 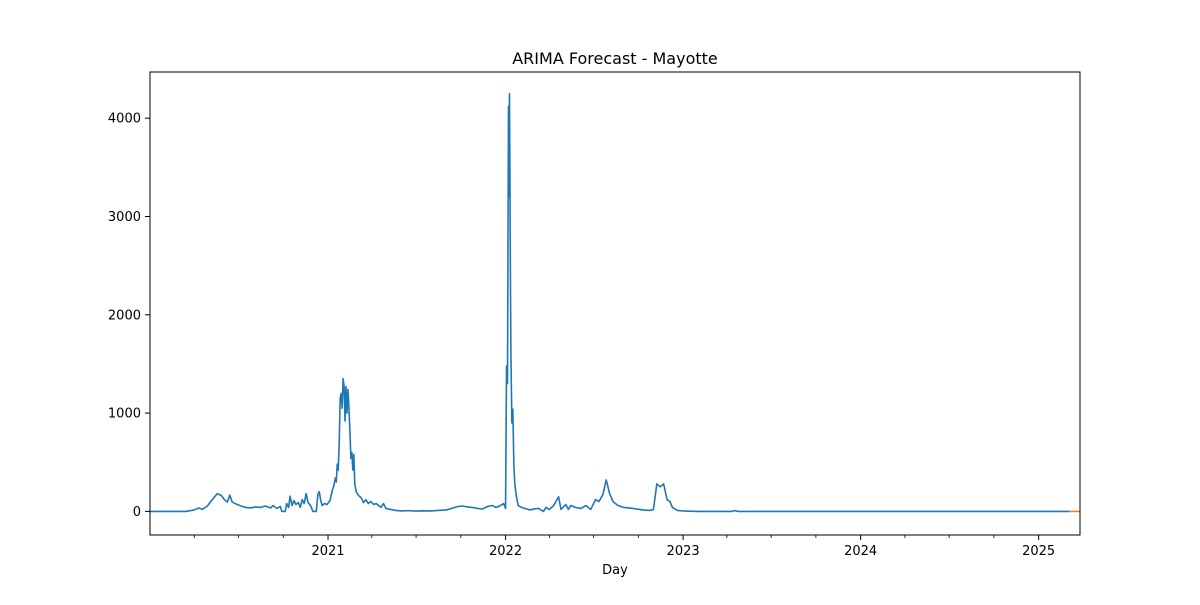 I want to click on x-tick-label: 2024, so click(x=860, y=551).